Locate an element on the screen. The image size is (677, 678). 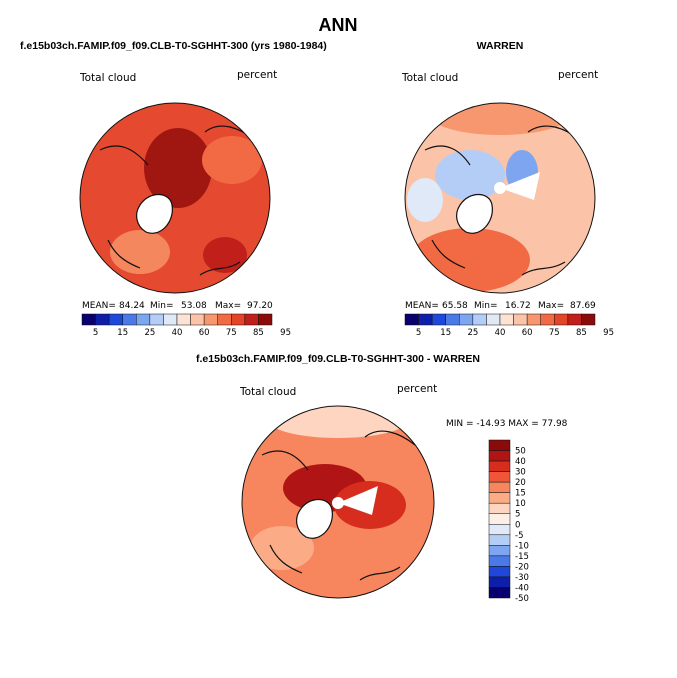
panel-diff-field-patch-light is located at coordinates (282, 548).